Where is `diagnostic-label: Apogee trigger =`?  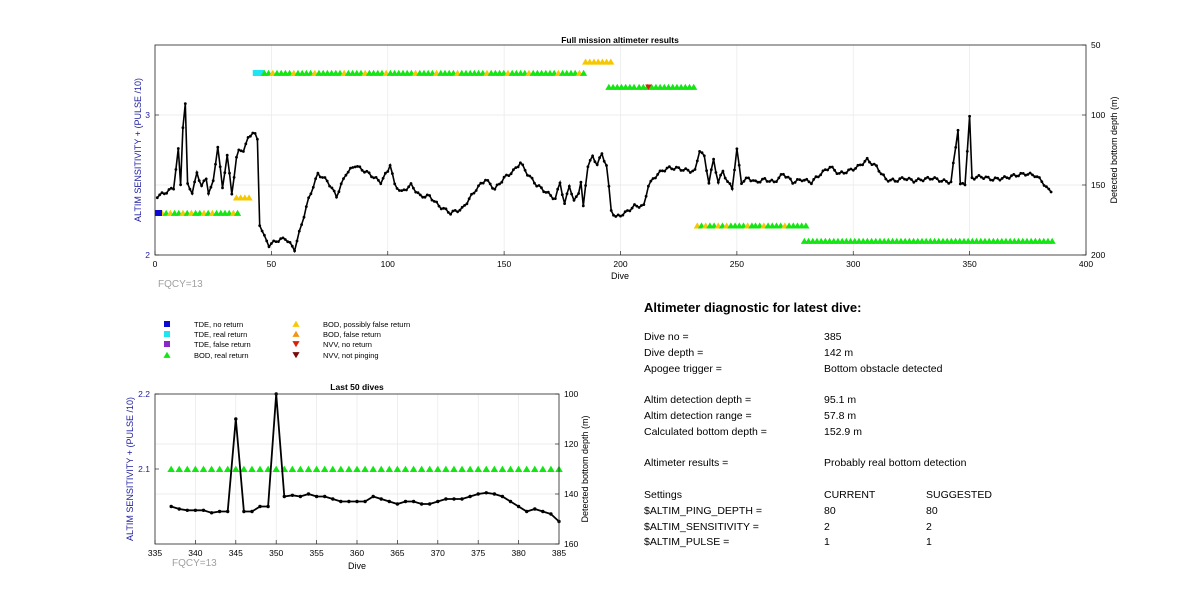 diagnostic-label: Apogee trigger = is located at coordinates (683, 368).